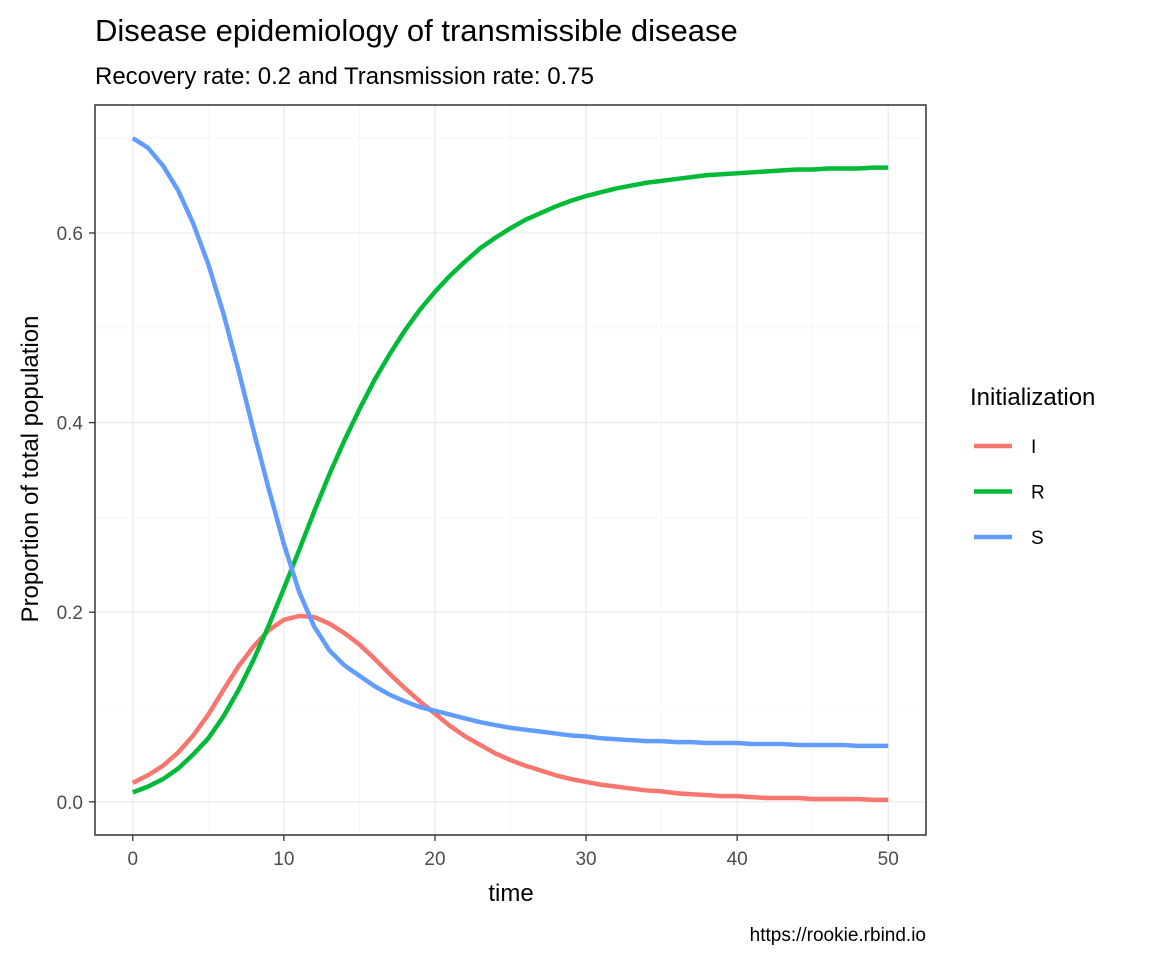  I want to click on legend-items: I R S, so click(1009, 493).